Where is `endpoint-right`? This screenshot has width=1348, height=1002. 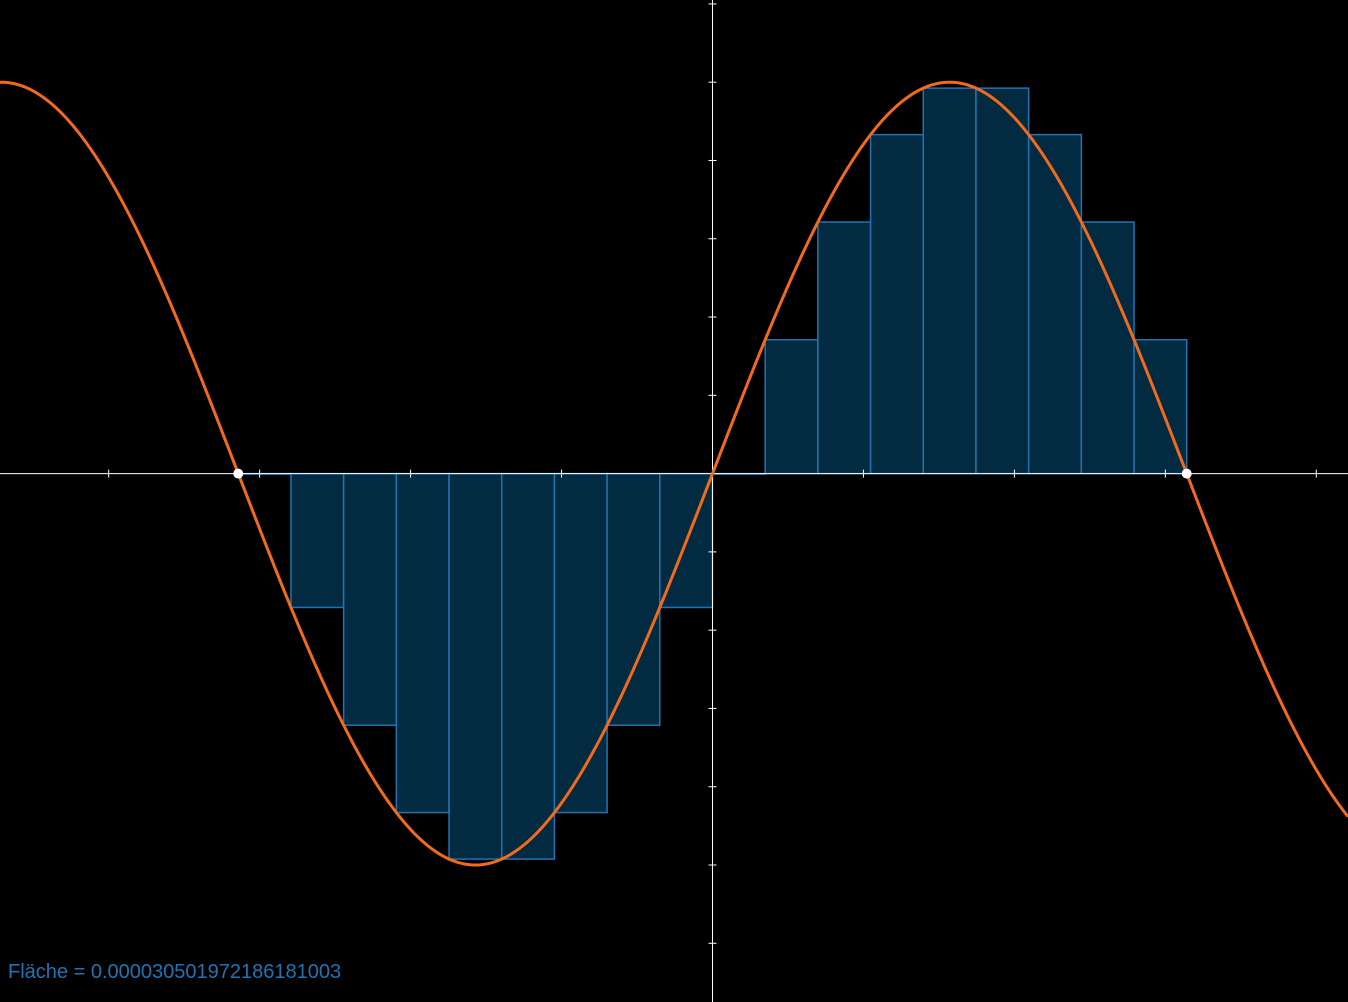 endpoint-right is located at coordinates (1186, 473).